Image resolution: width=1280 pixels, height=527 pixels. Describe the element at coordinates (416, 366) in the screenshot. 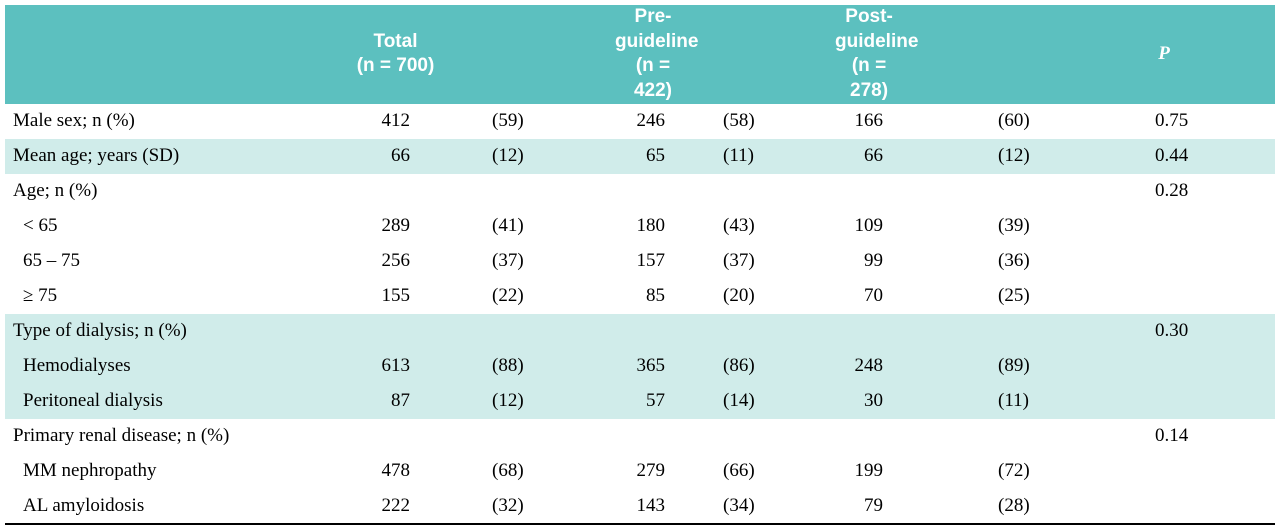

I see `total-n-cell: 613` at that location.